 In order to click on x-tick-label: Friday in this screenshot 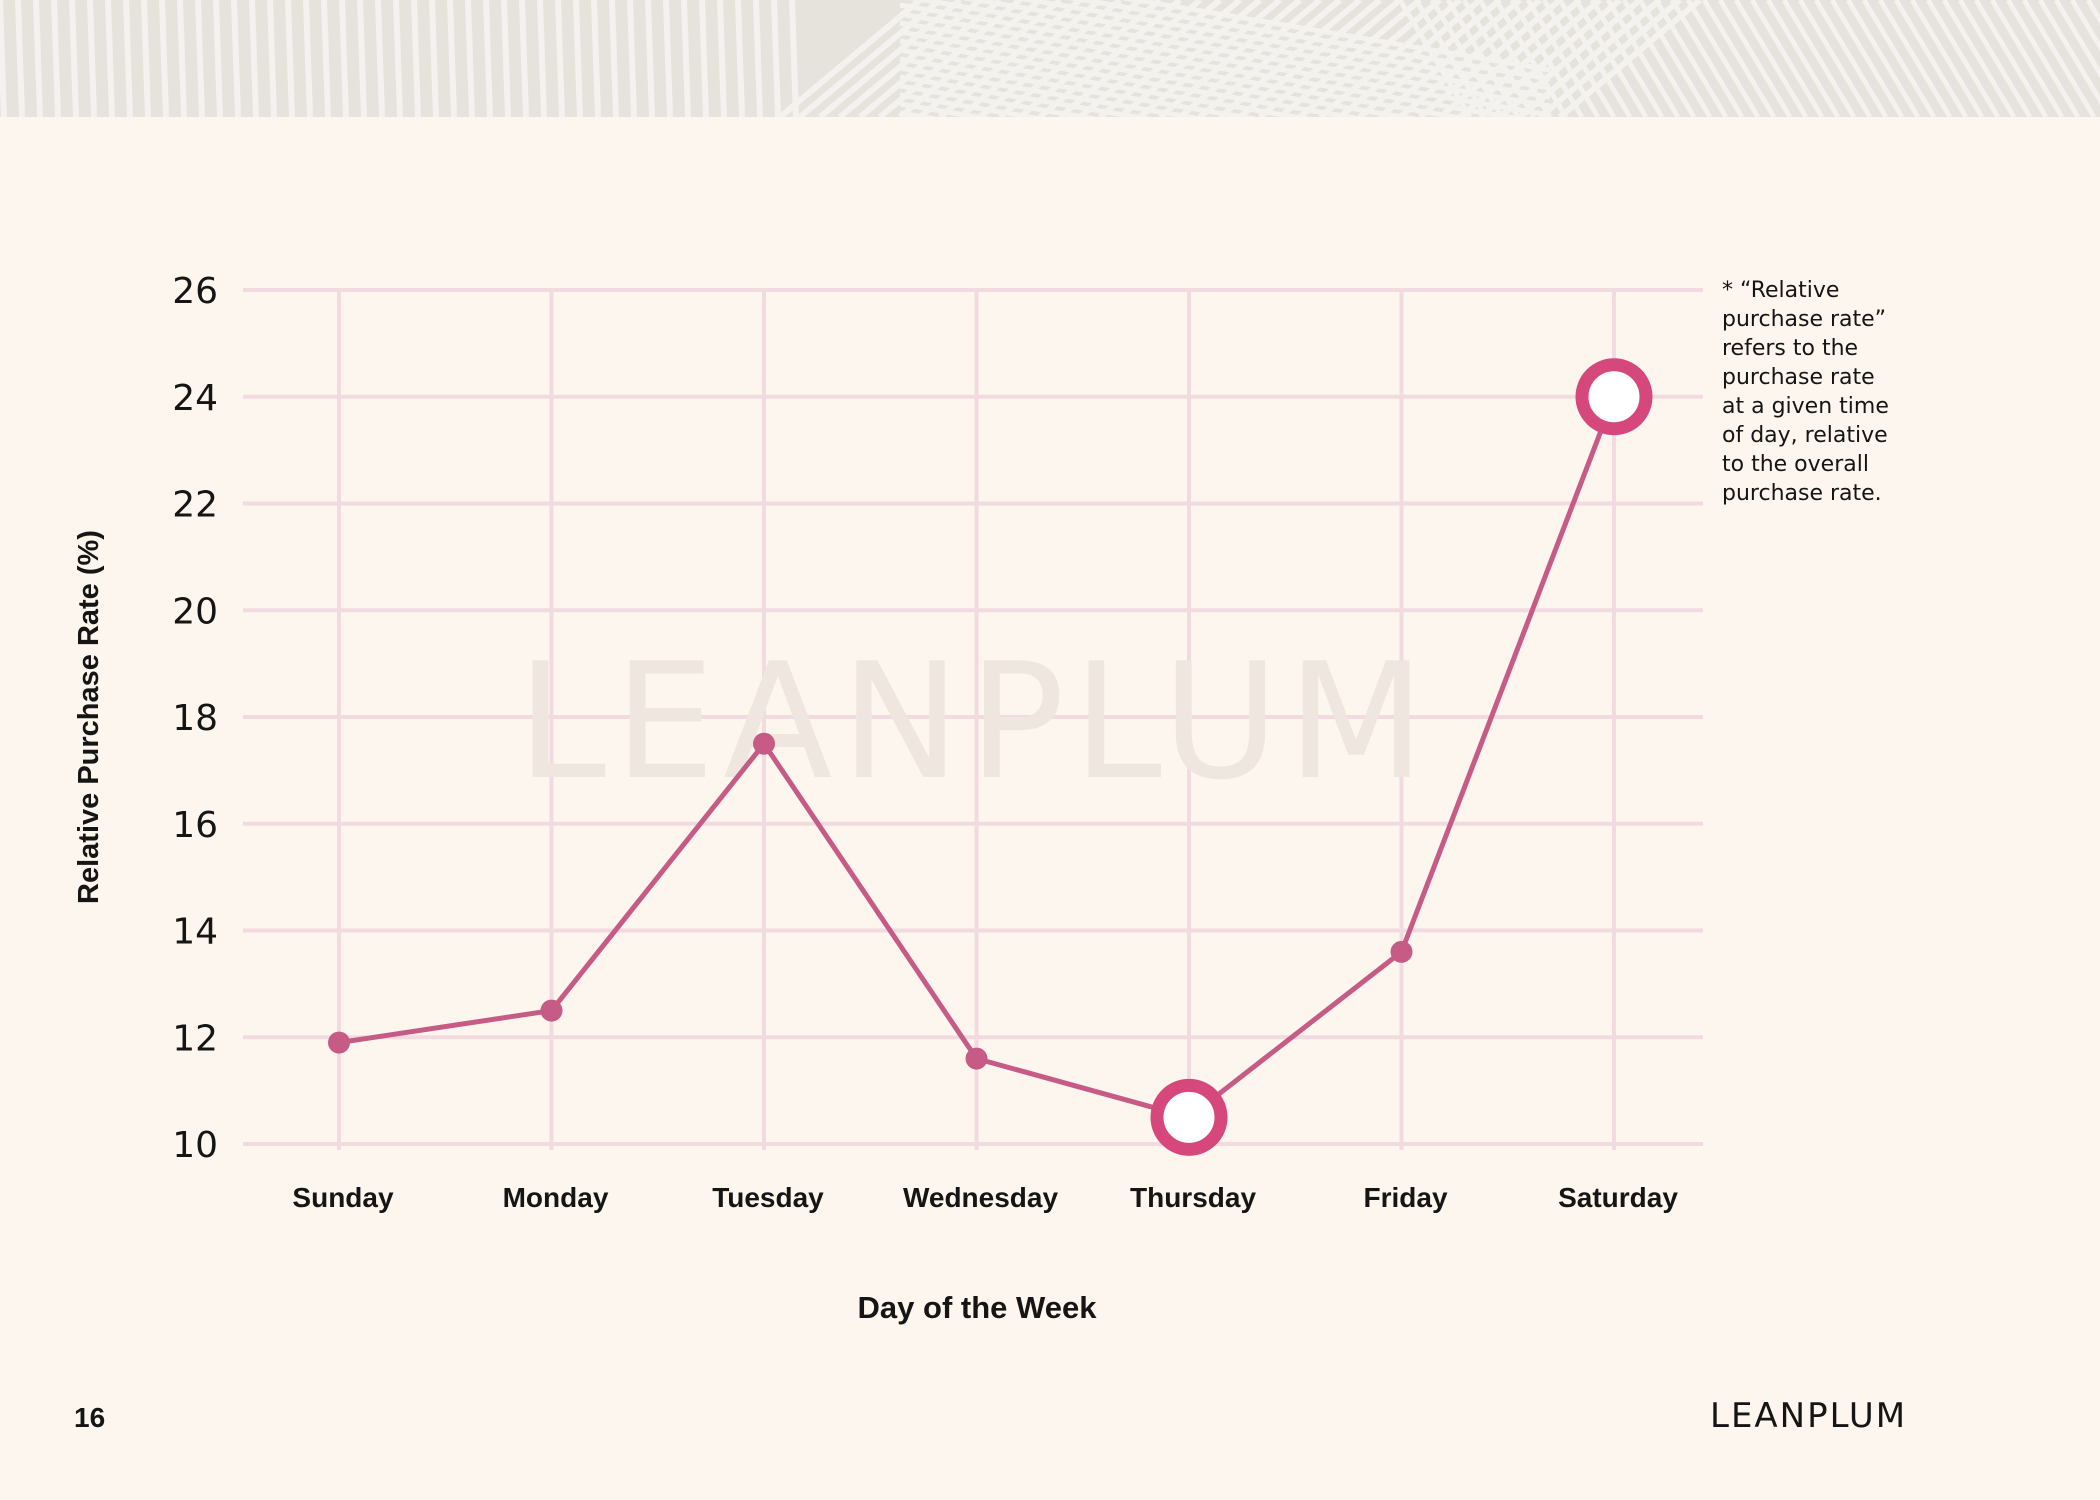, I will do `click(1405, 1197)`.